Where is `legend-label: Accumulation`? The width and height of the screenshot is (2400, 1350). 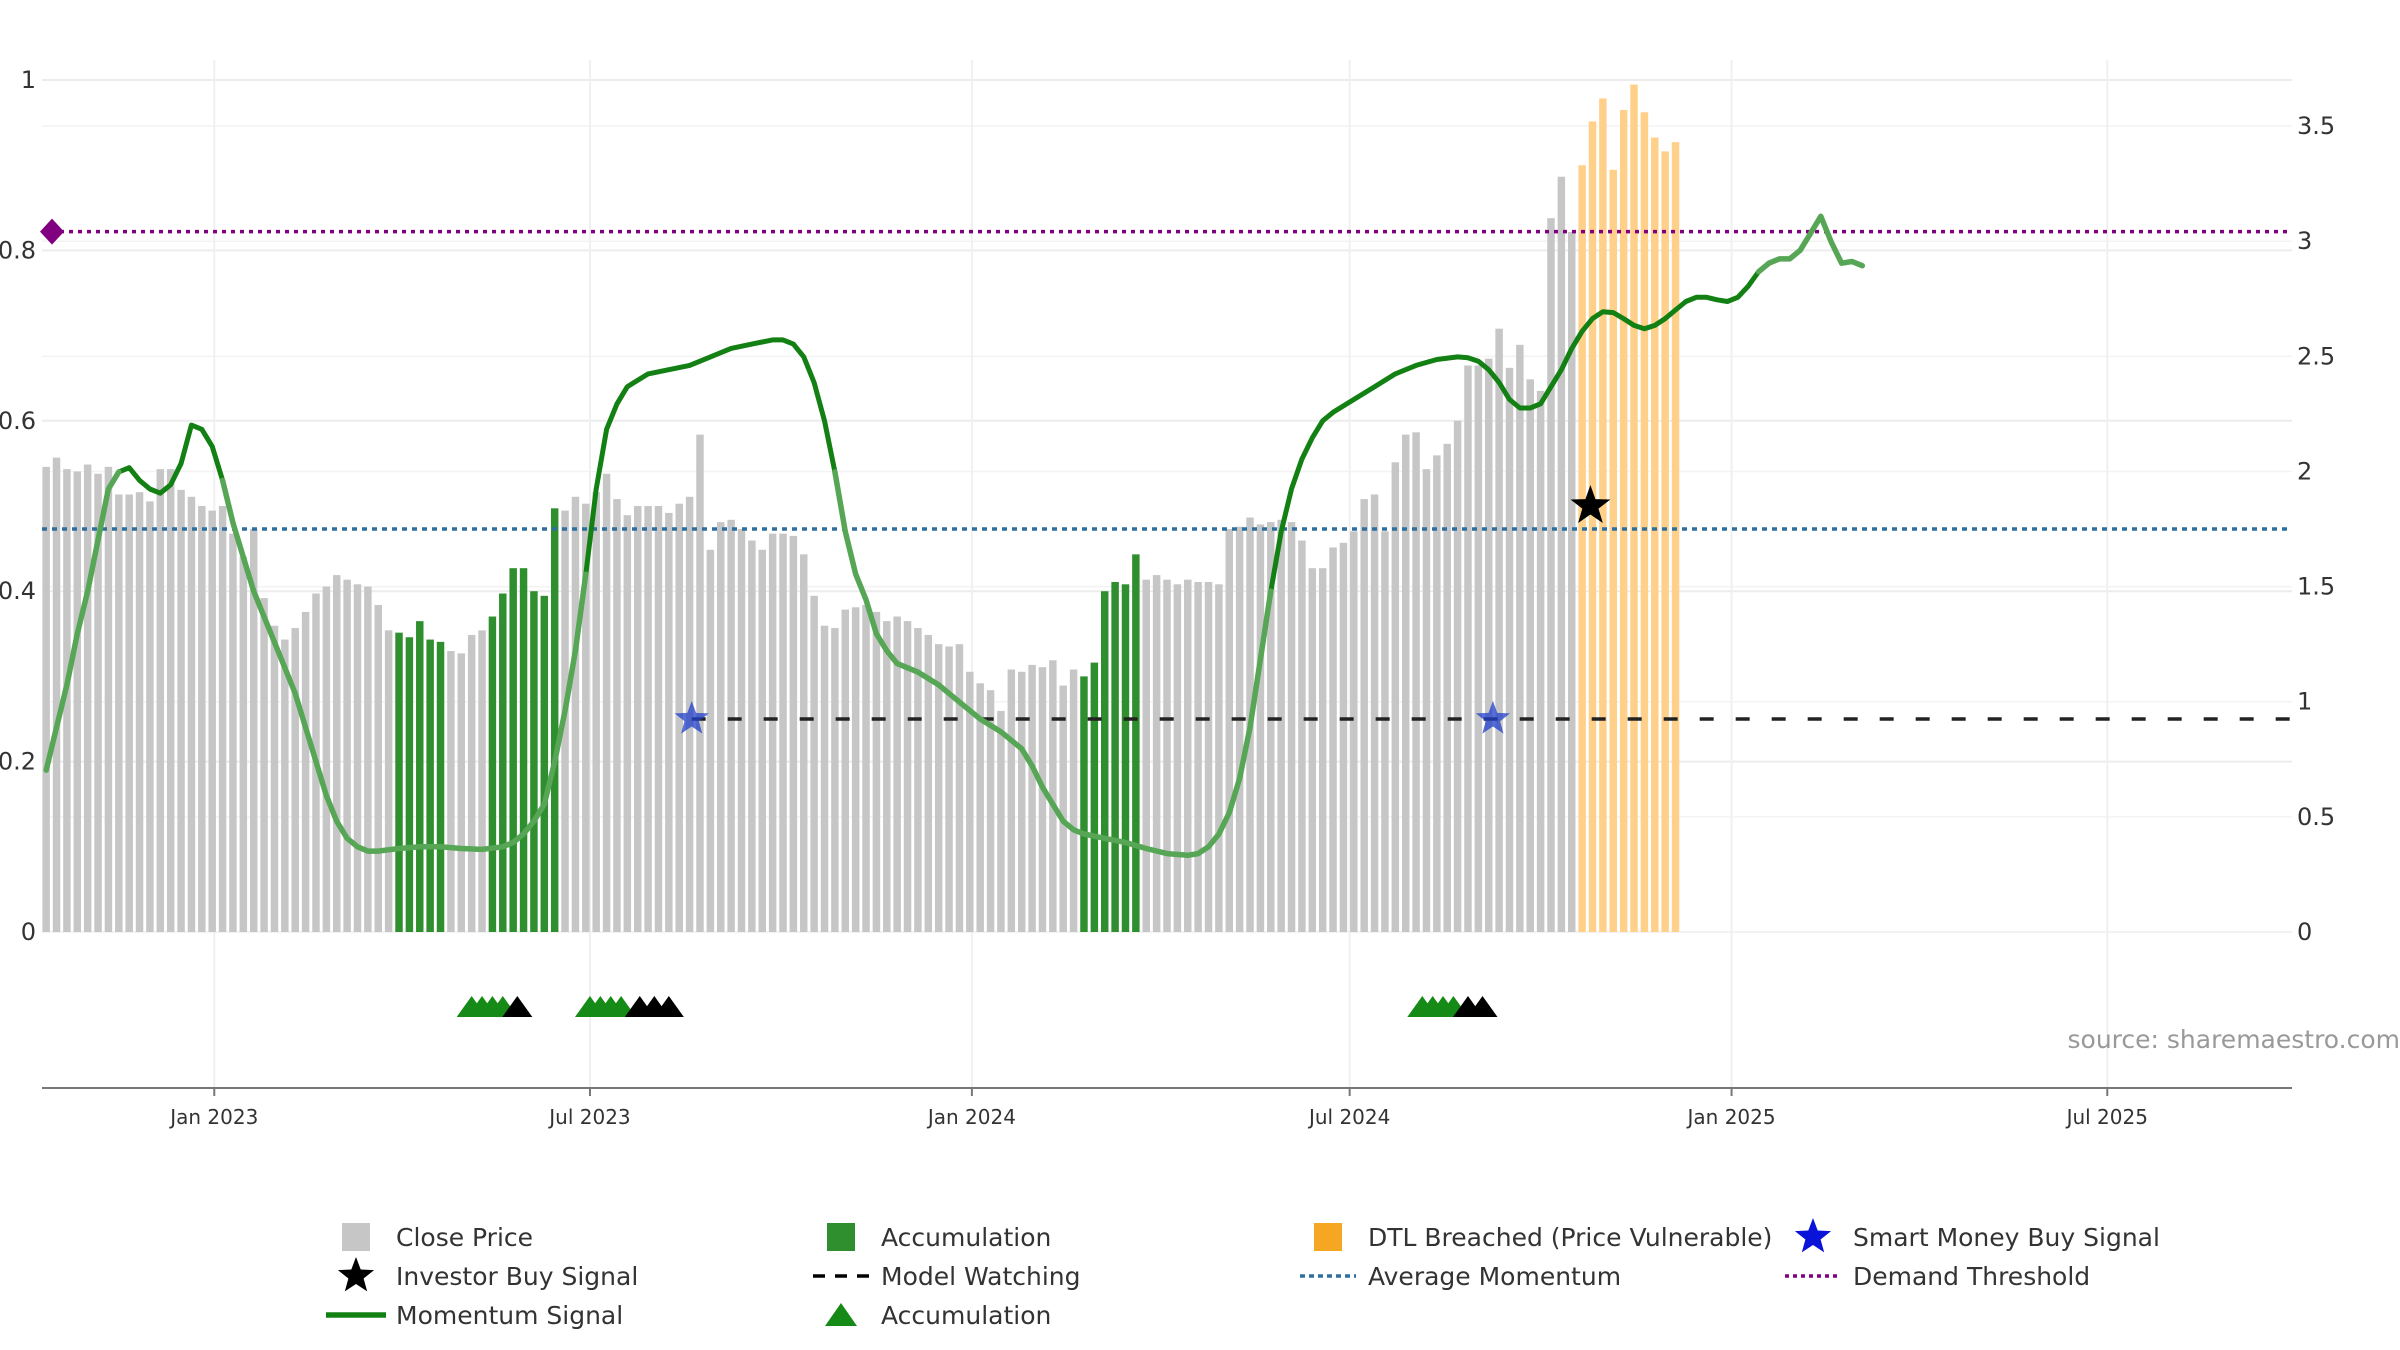 legend-label: Accumulation is located at coordinates (966, 1237).